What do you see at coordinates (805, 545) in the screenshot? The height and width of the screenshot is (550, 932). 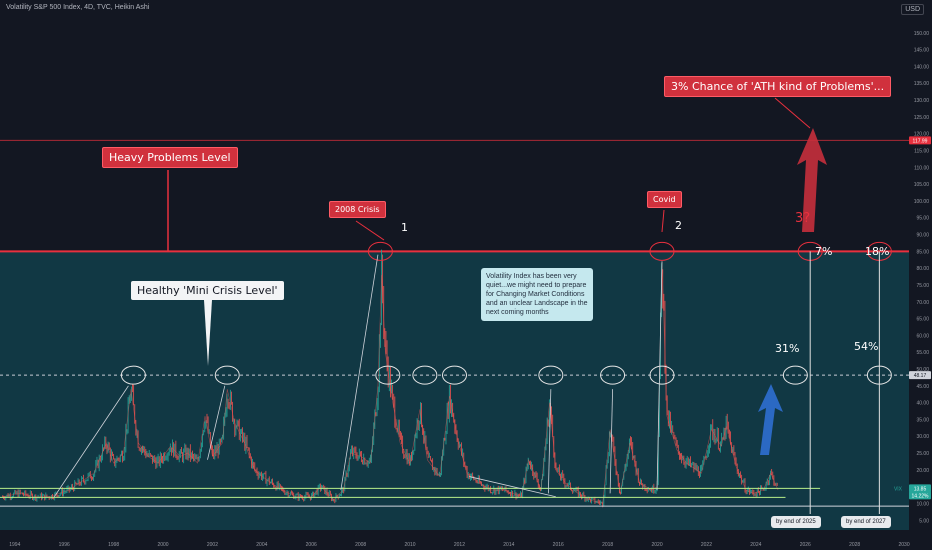 I see `x-tick-label: 2026` at bounding box center [805, 545].